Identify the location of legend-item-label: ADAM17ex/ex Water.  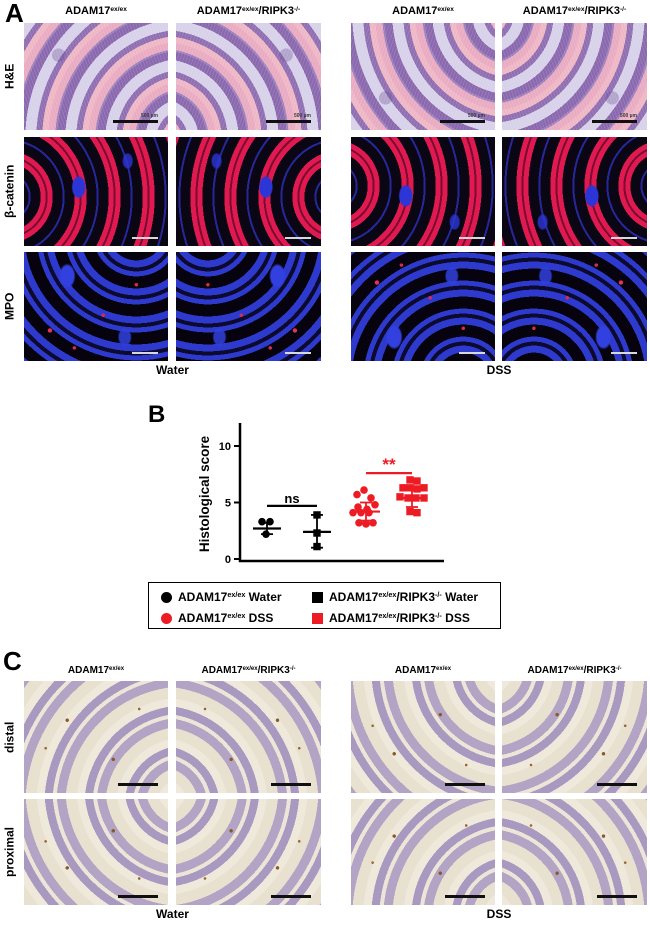
(230, 597).